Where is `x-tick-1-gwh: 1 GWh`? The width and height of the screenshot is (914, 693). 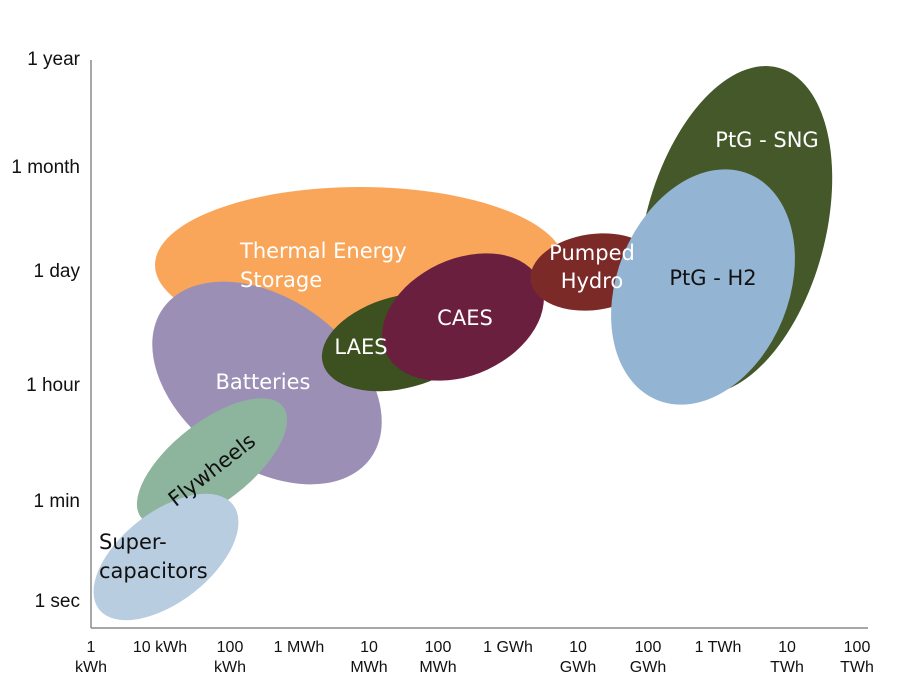
x-tick-1-gwh: 1 GWh is located at coordinates (508, 647).